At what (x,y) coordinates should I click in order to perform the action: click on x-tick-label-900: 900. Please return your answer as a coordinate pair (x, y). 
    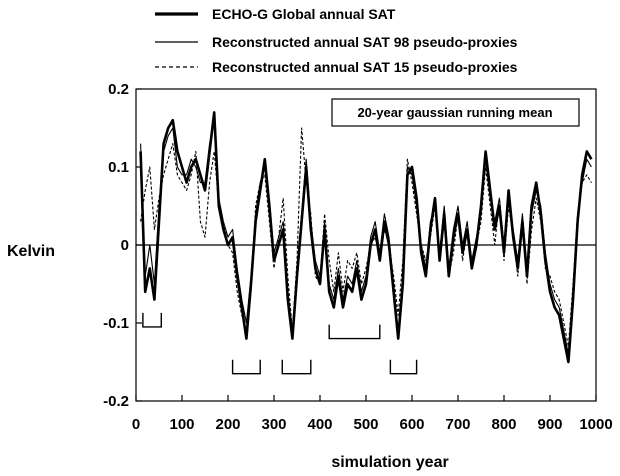
    Looking at the image, I should click on (549, 424).